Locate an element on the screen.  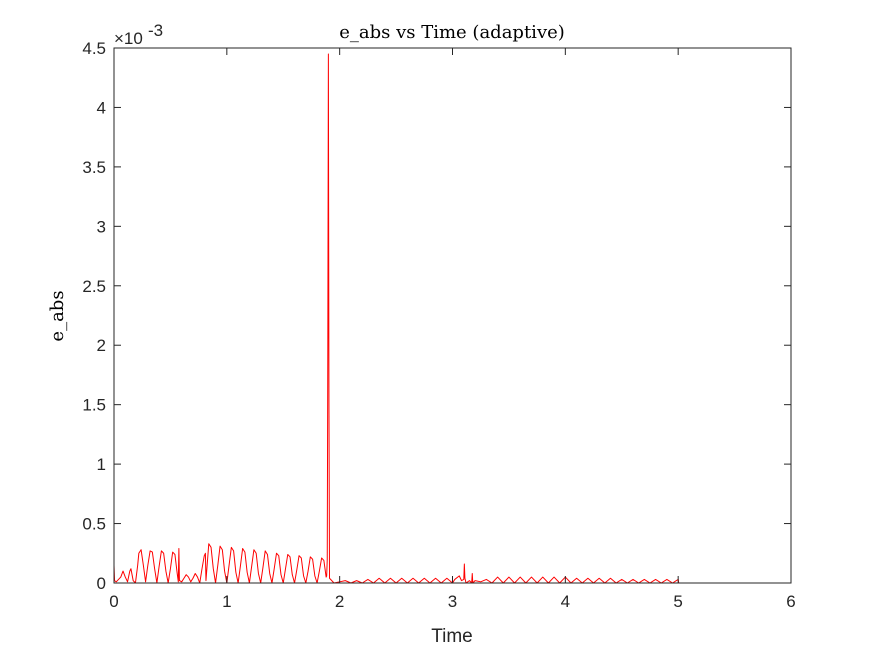
y-tick-label: 1.5 is located at coordinates (94, 405).